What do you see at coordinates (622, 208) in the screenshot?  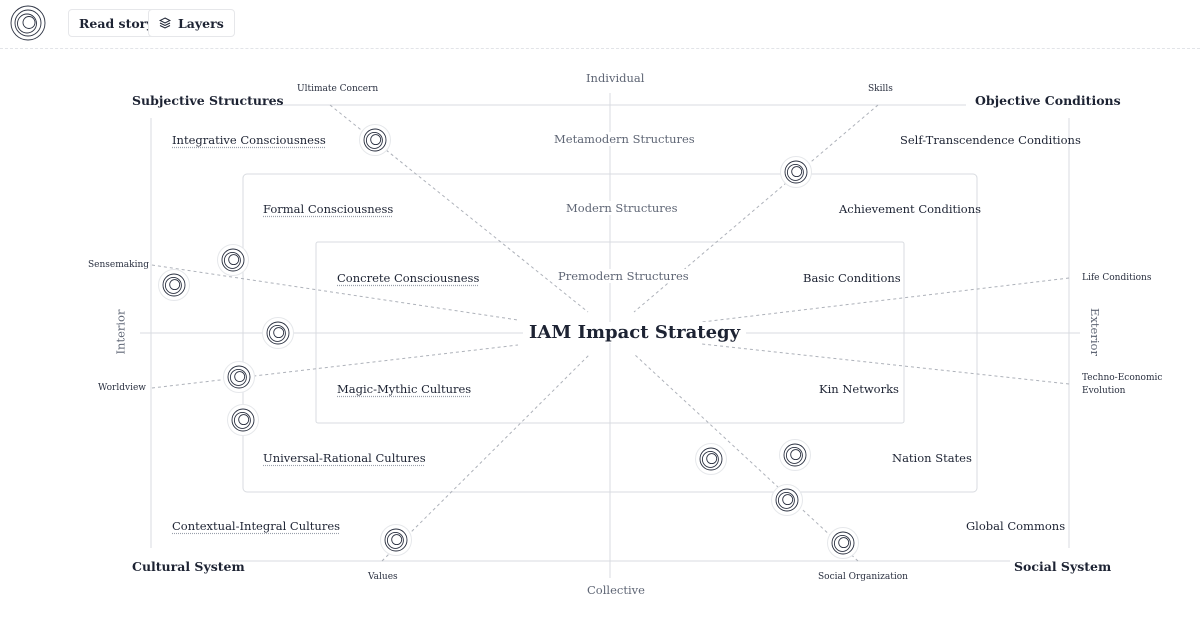 I see `structure-label-modern: Modern Structures` at bounding box center [622, 208].